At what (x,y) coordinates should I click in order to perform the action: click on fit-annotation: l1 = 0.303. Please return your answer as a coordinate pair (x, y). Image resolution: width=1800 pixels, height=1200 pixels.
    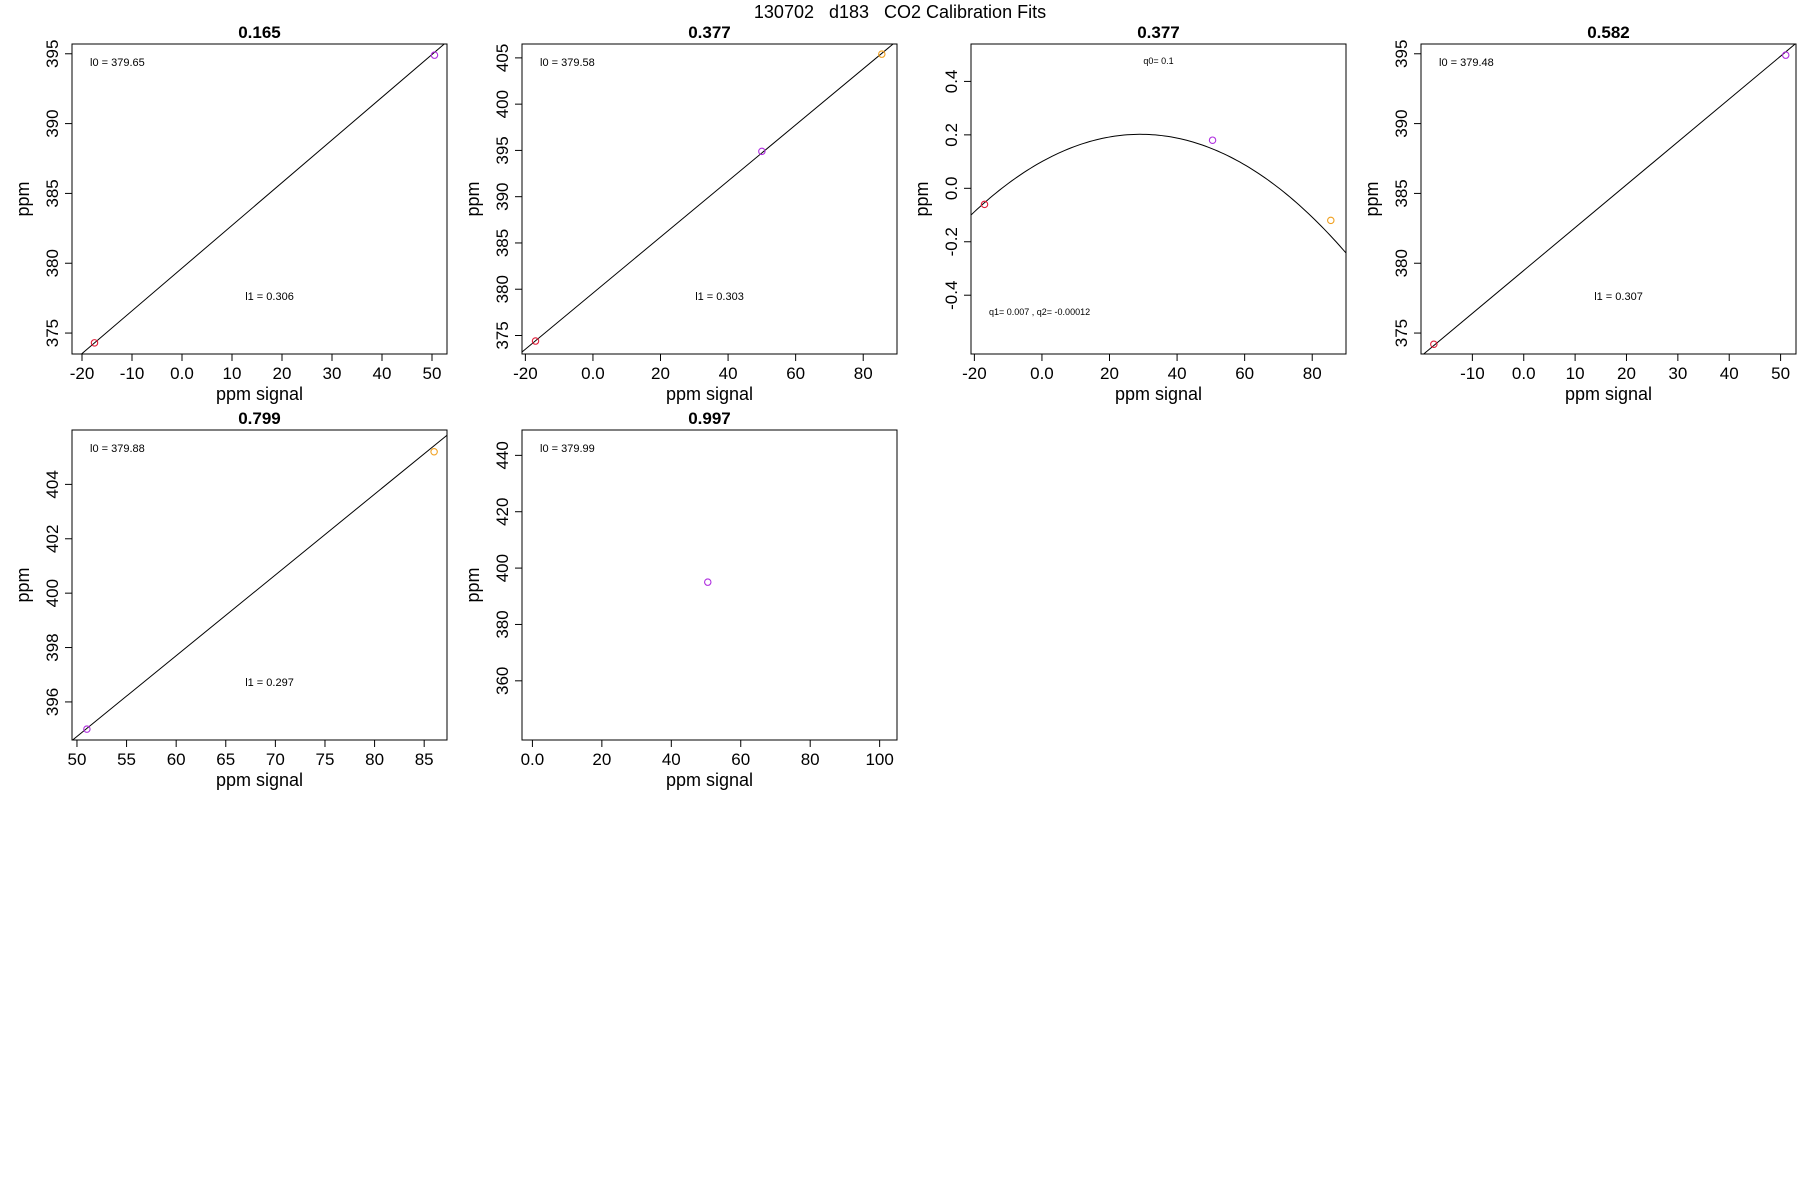
    Looking at the image, I should click on (719, 297).